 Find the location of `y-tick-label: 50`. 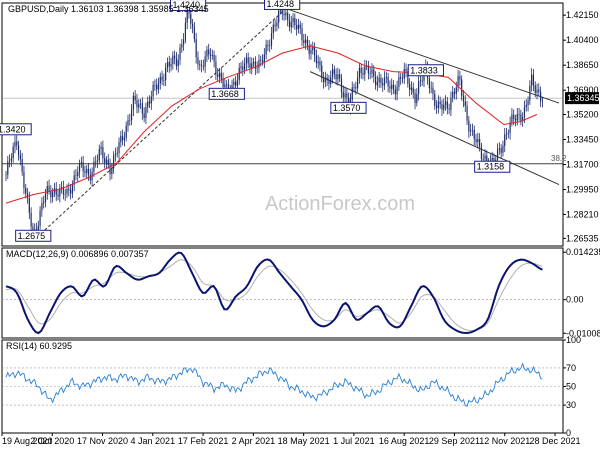

y-tick-label: 50 is located at coordinates (571, 387).